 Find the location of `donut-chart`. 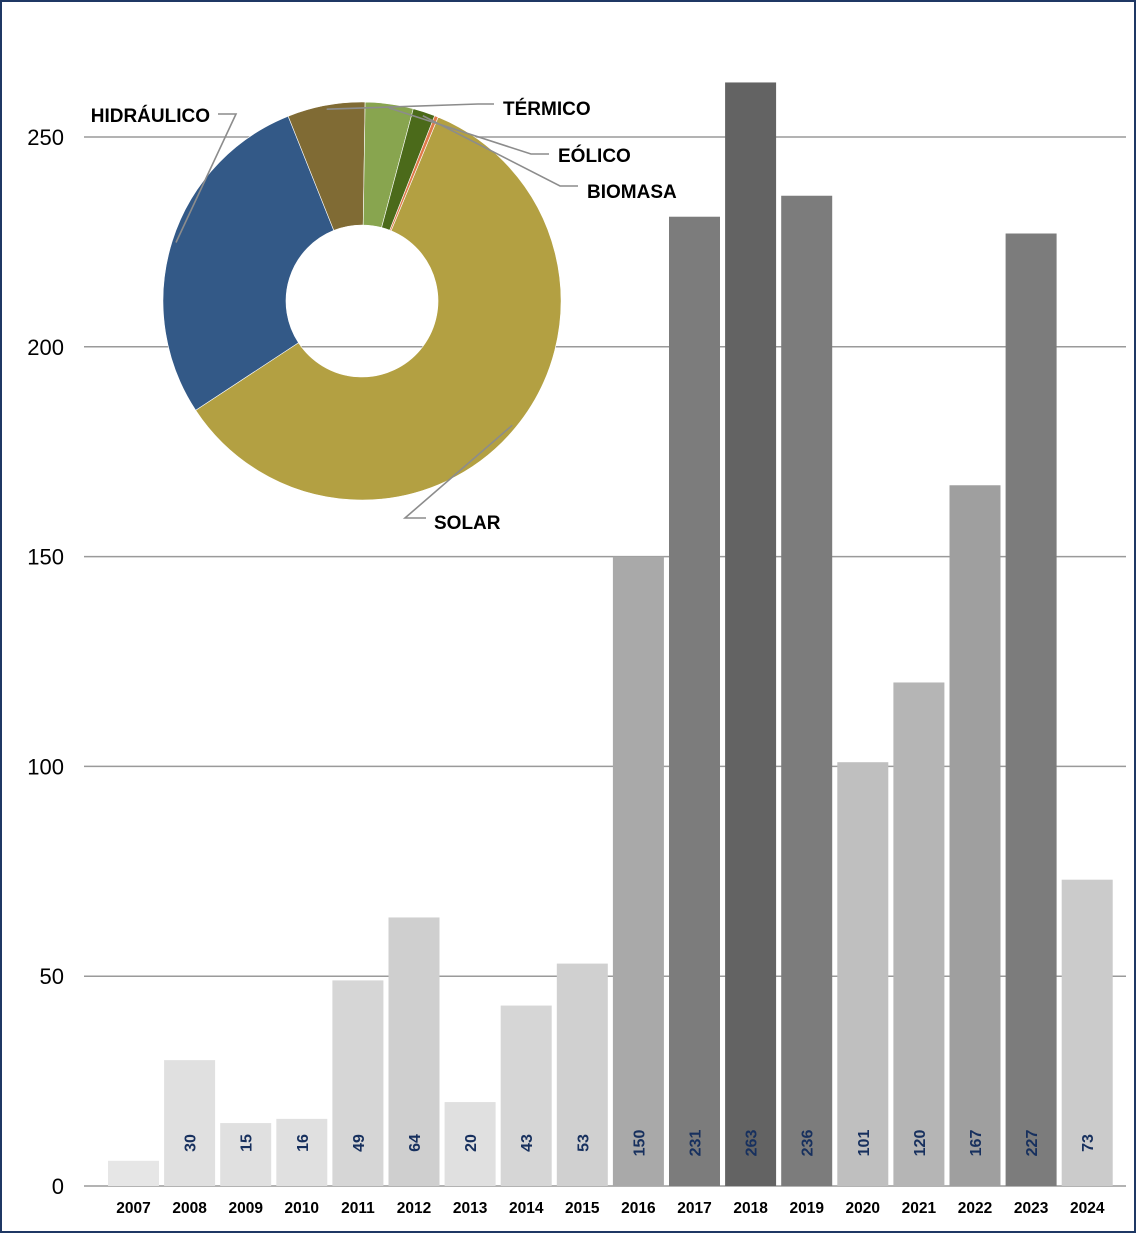

donut-chart is located at coordinates (362, 301).